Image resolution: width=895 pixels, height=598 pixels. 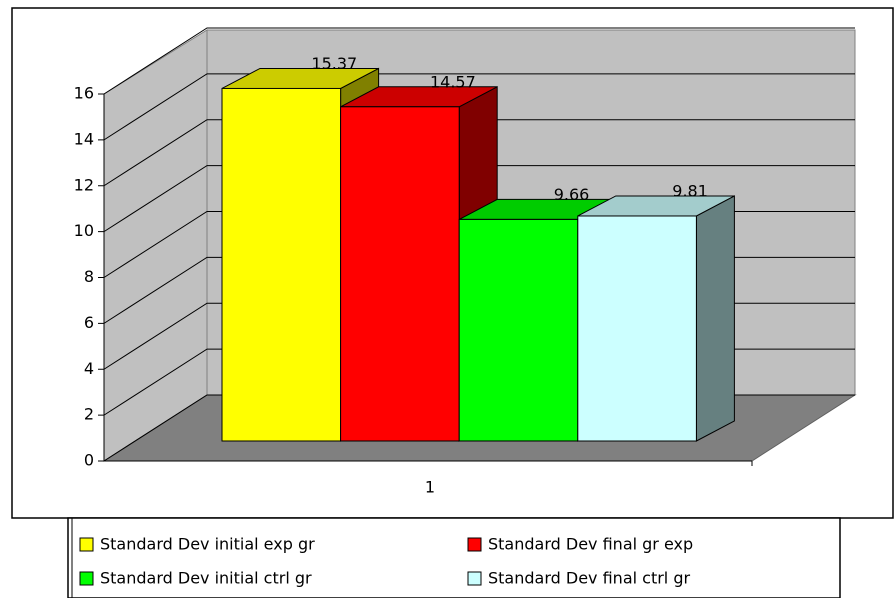 I want to click on data-label: 14.57, so click(x=453, y=81).